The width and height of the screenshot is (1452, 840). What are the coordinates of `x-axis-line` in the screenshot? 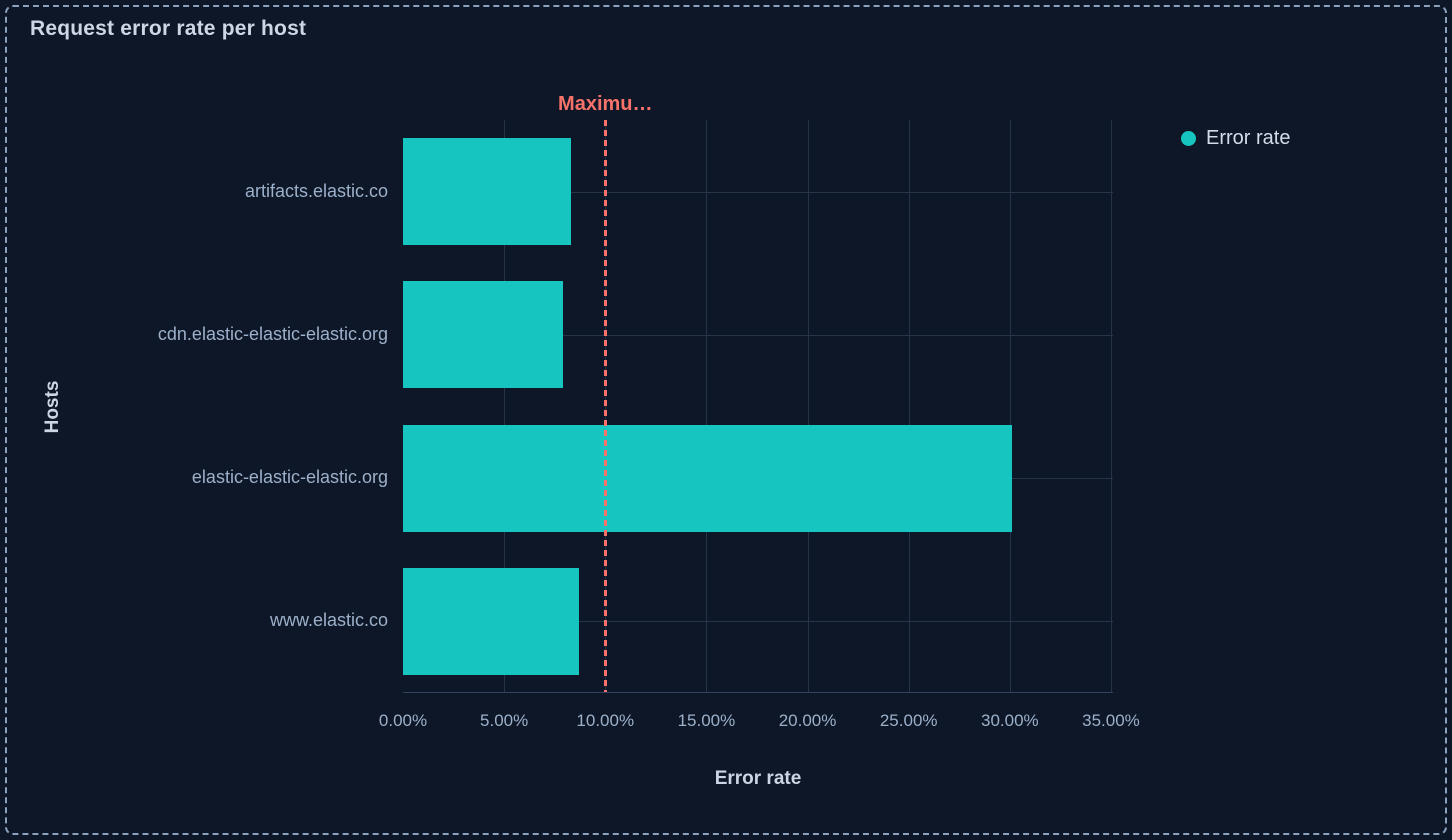 It's located at (758, 692).